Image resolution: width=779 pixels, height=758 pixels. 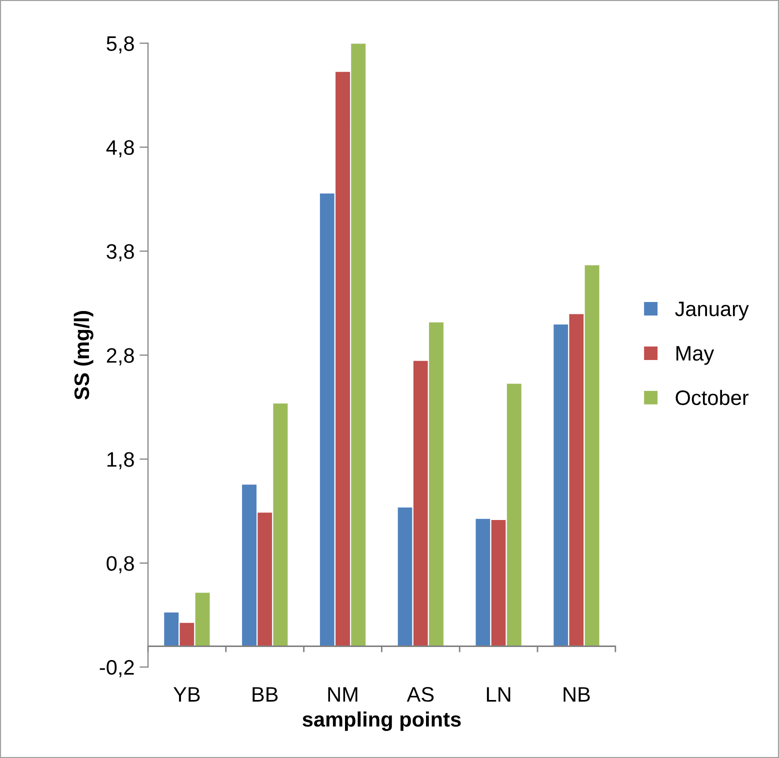 I want to click on y-tick-label: 3,8, so click(x=120, y=253).